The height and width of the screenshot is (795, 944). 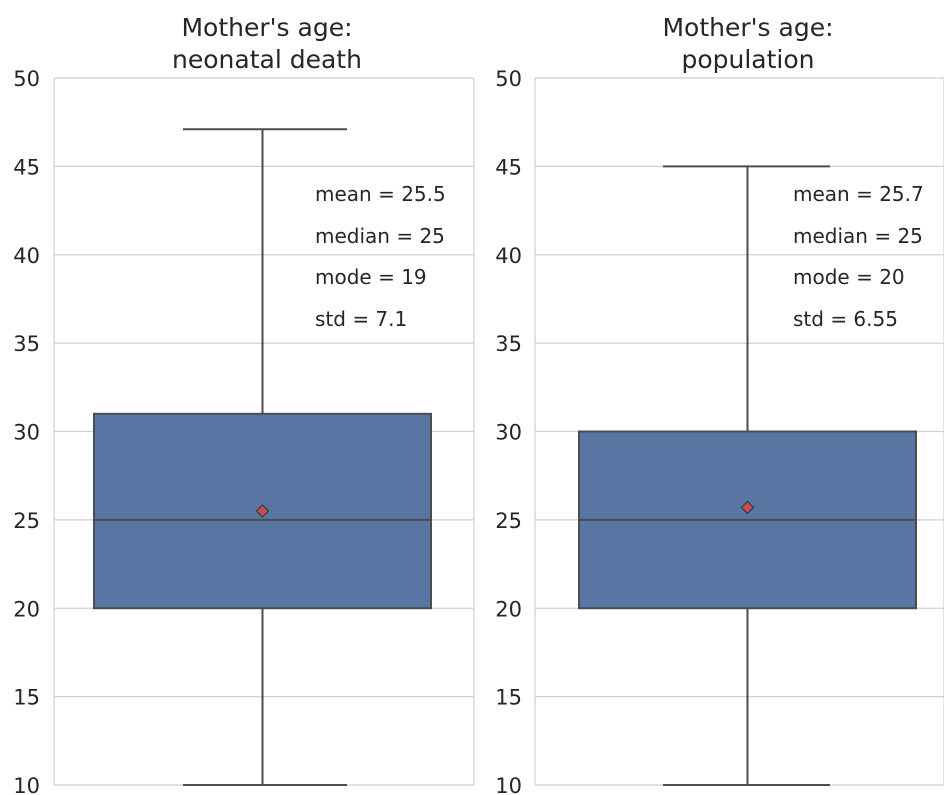 I want to click on chart-title-line-2: neonatal death, so click(x=267, y=59).